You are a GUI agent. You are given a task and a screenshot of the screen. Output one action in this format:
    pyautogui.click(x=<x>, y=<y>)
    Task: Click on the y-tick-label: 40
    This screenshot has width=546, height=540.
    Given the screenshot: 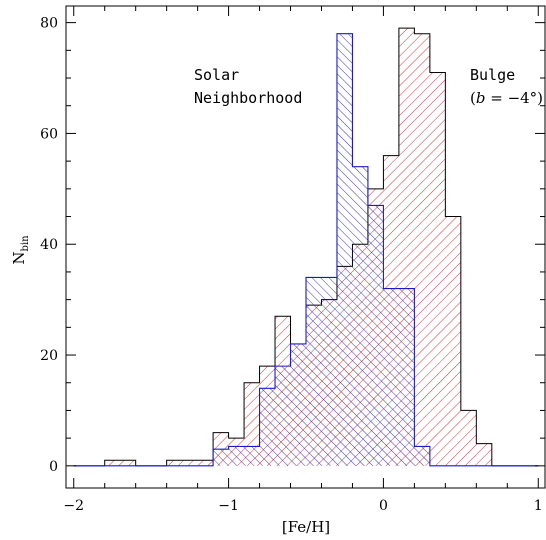 What is the action you would take?
    pyautogui.click(x=49, y=245)
    